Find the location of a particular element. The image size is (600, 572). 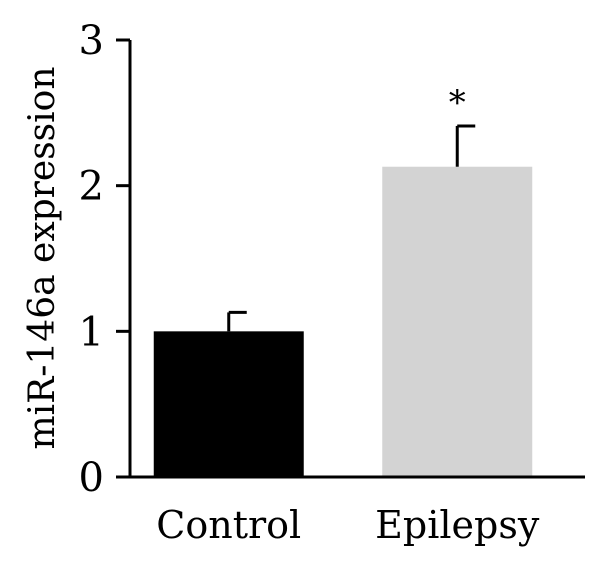

y-tick-label: 3 is located at coordinates (91, 41).